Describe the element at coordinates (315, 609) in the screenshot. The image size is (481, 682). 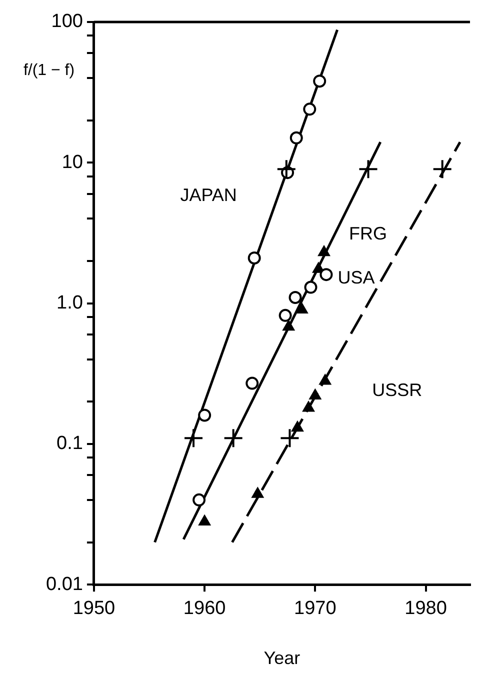
I see `x-tick-label: 1970` at that location.